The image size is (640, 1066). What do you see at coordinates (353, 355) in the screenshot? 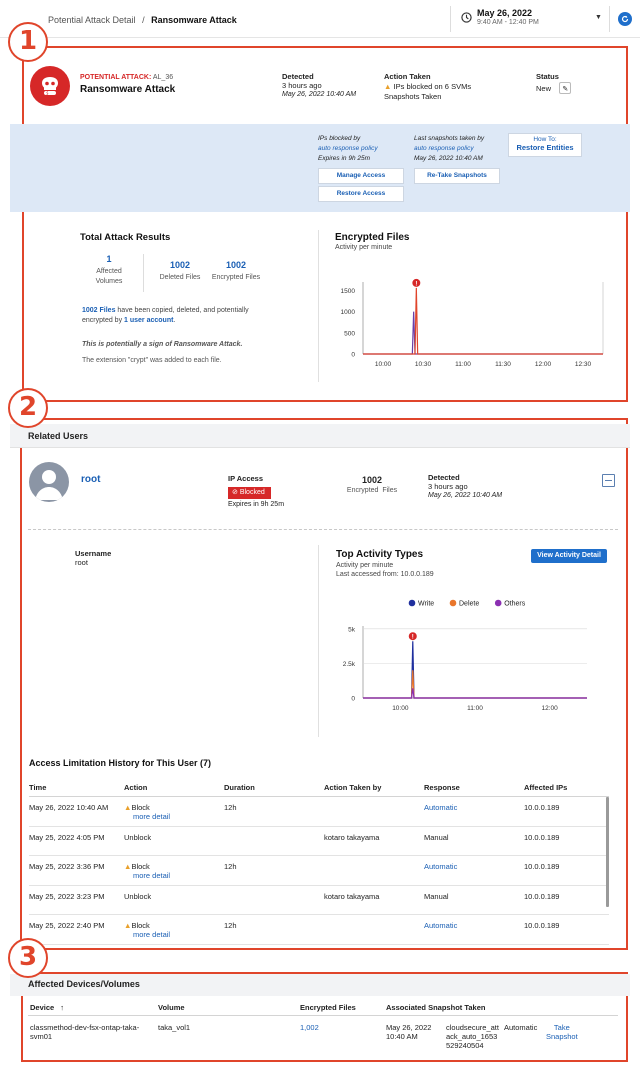
I see `y-tick-label: 0` at bounding box center [353, 355].